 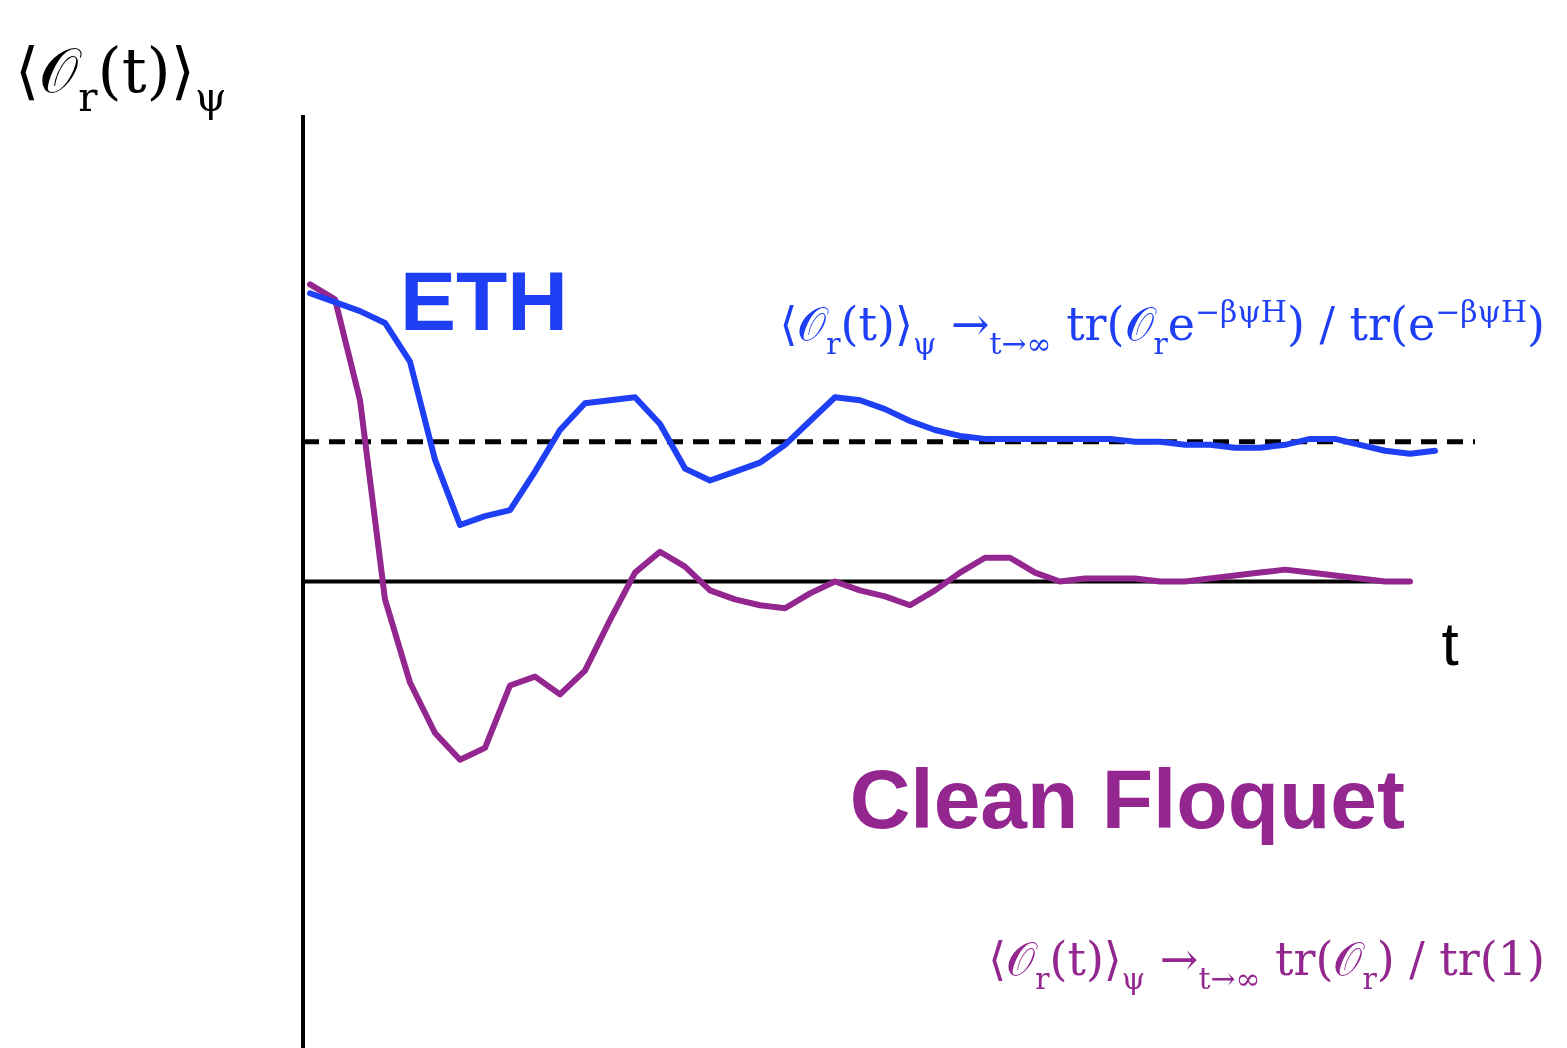 What do you see at coordinates (1450, 643) in the screenshot?
I see `x-axis-title: t` at bounding box center [1450, 643].